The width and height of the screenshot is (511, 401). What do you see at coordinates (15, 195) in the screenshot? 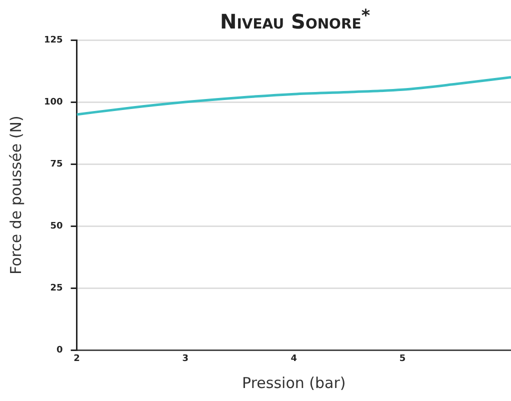
I see `y-axis-title: Force de poussée (N)` at bounding box center [15, 195].